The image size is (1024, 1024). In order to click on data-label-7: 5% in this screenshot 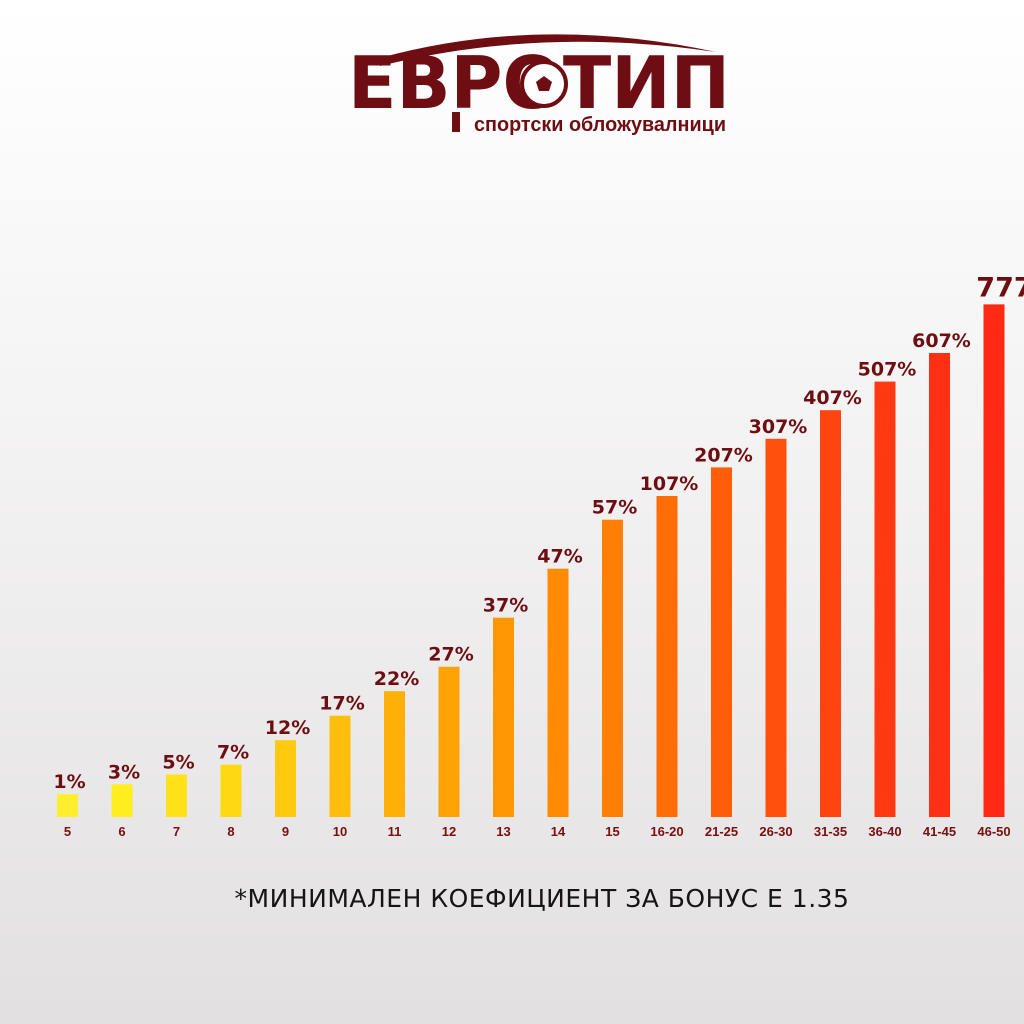, I will do `click(178, 763)`.